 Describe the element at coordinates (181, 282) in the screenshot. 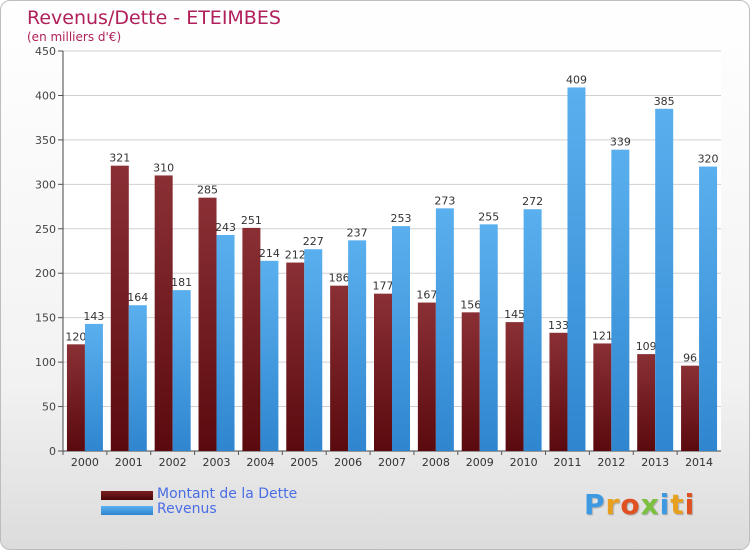

I see `data-label-revenus: 181` at that location.